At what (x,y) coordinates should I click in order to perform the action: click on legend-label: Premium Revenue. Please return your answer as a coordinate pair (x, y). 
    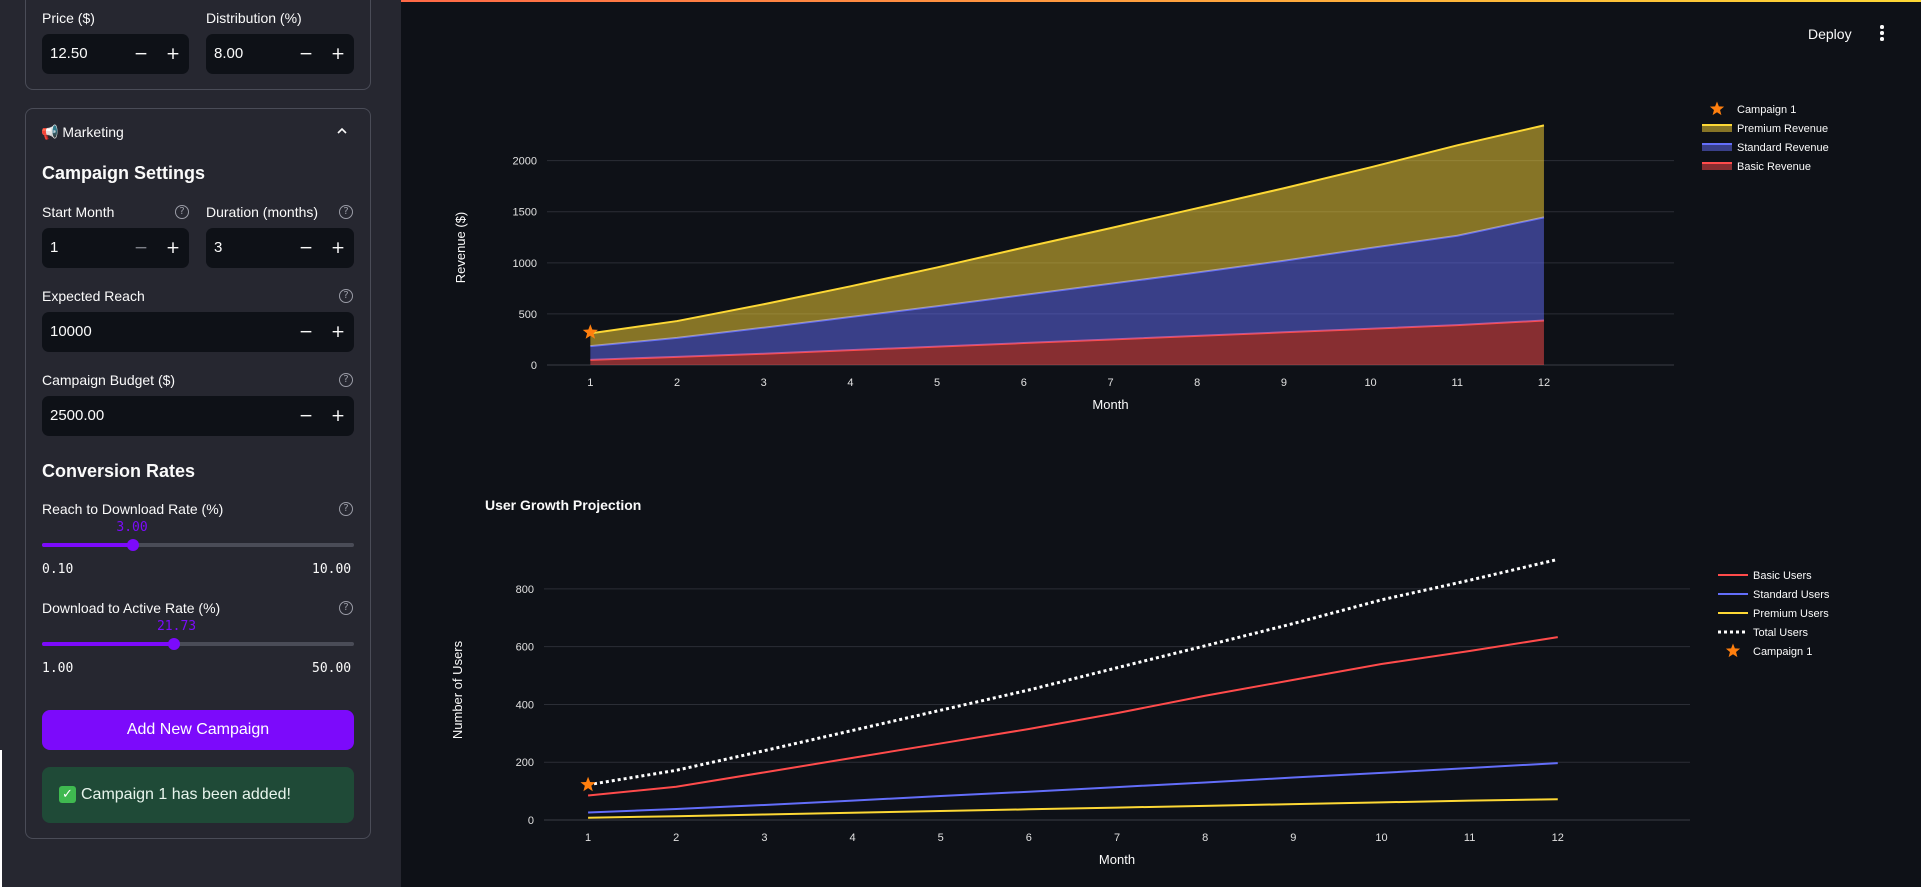
    Looking at the image, I should click on (1782, 129).